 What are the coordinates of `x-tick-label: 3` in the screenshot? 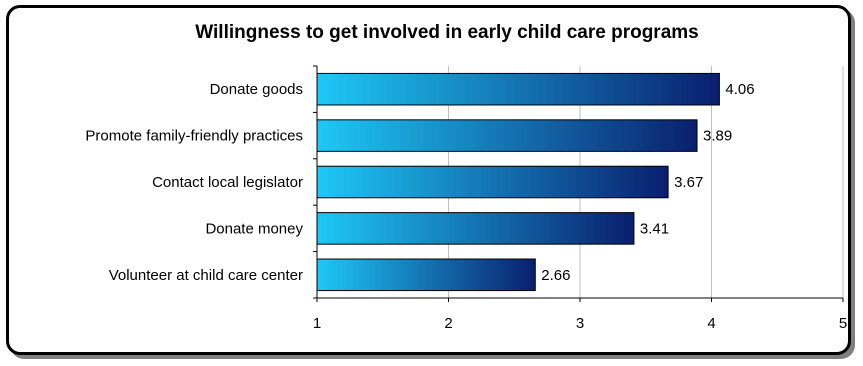 It's located at (580, 323).